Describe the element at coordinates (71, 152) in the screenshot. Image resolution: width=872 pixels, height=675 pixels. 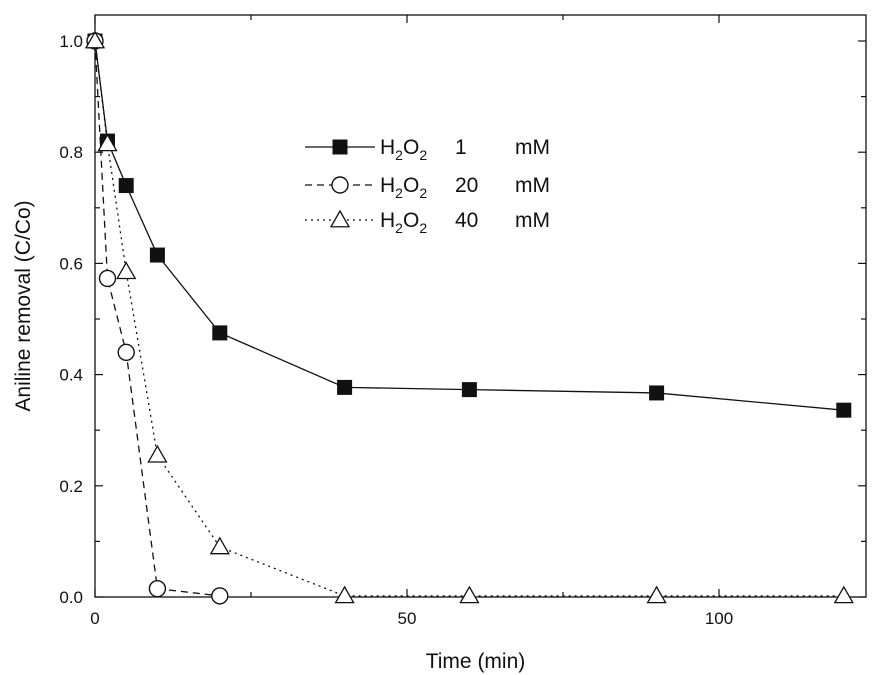
I see `y-tick-label: 0.8` at that location.